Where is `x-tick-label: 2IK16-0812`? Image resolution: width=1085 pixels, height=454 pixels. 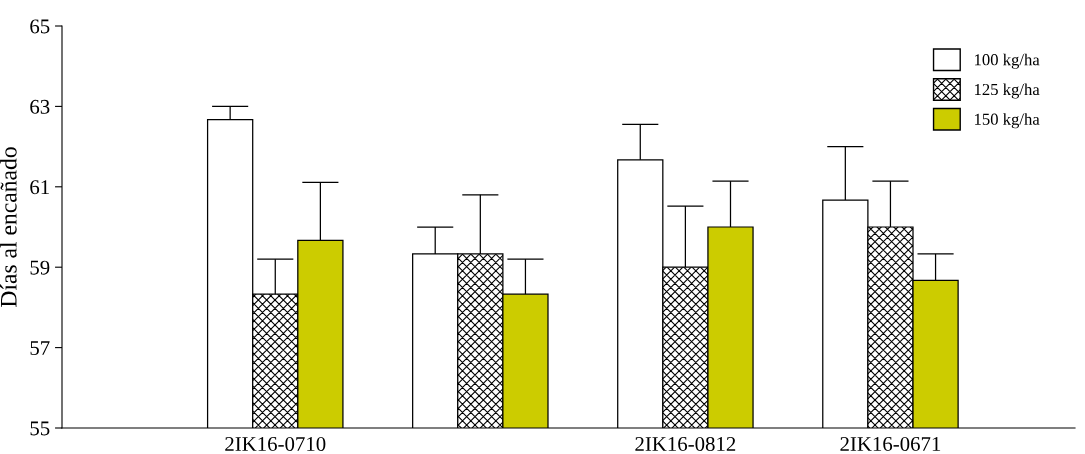 x-tick-label: 2IK16-0812 is located at coordinates (685, 443).